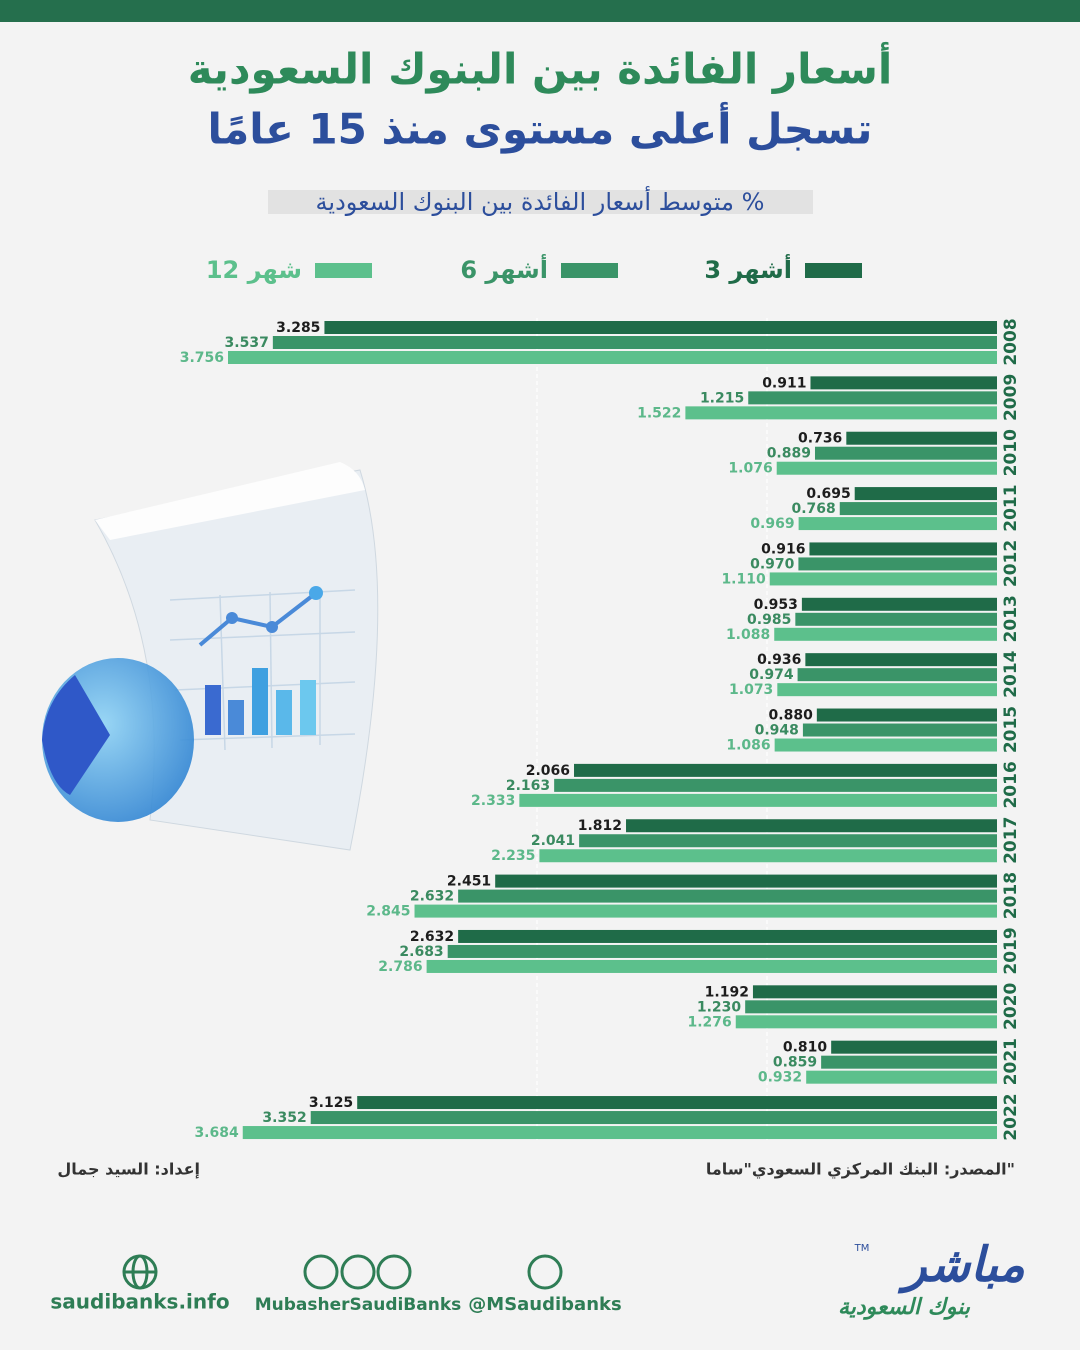 The image size is (1080, 1350). Describe the element at coordinates (795, 1063) in the screenshot. I see `value-label: 0.859` at that location.